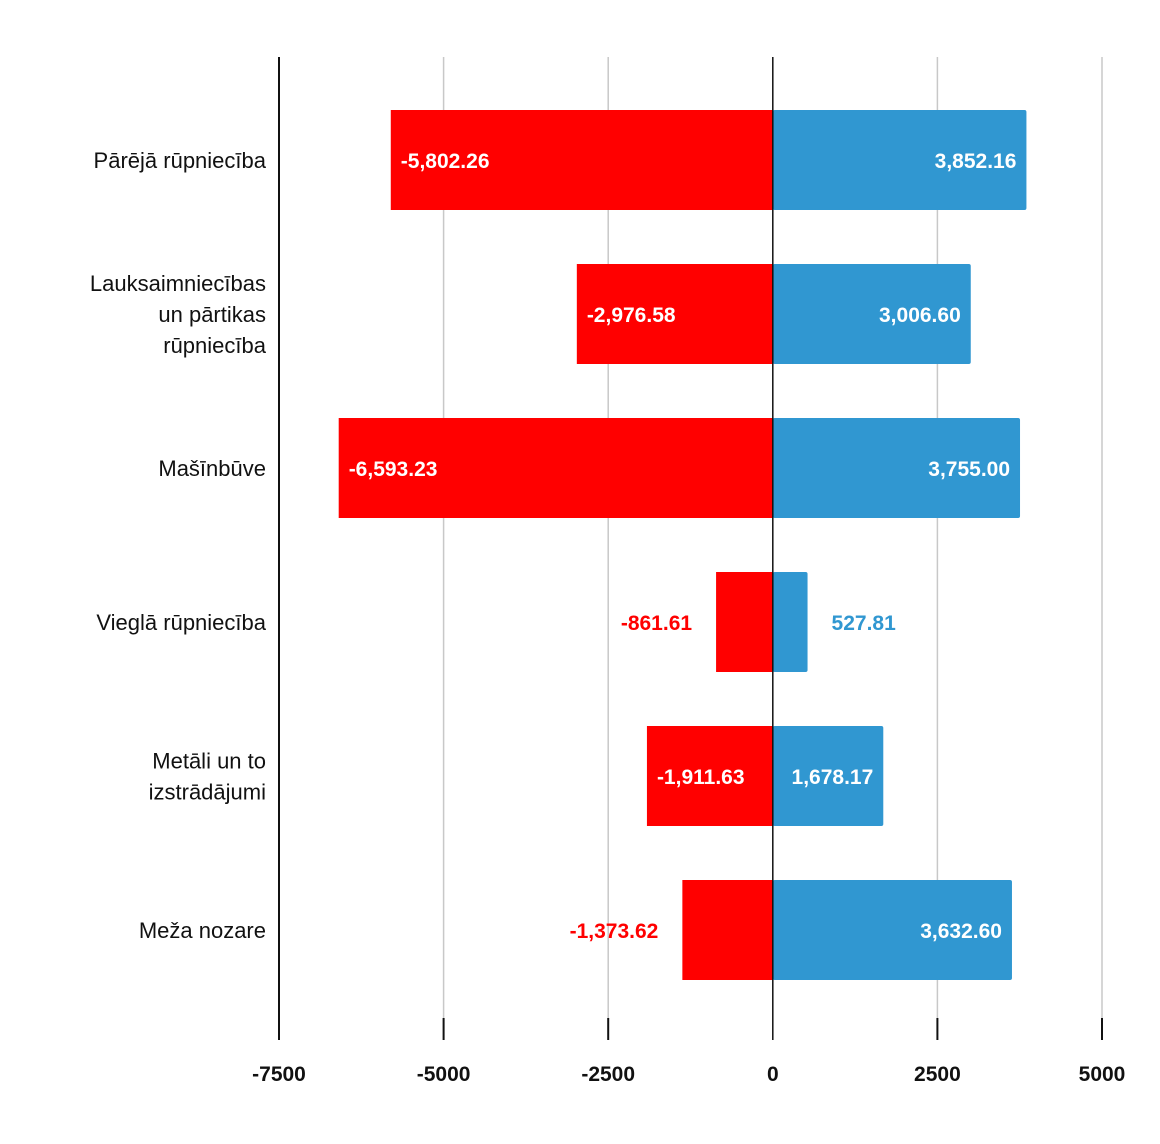 The height and width of the screenshot is (1144, 1160). I want to click on x-tick-label: 5000, so click(1102, 1074).